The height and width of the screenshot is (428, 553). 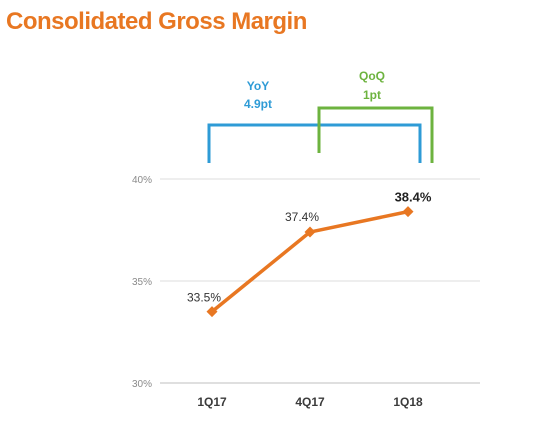 I want to click on data-label: 38.4%, so click(x=413, y=197).